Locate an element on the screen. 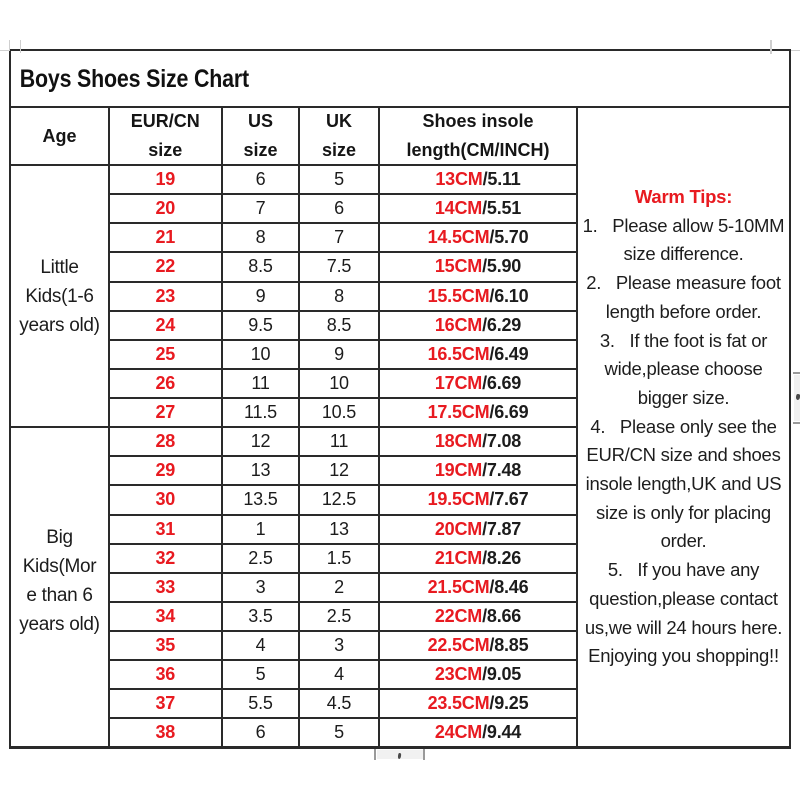  cell-us-size: 9.5 is located at coordinates (260, 325).